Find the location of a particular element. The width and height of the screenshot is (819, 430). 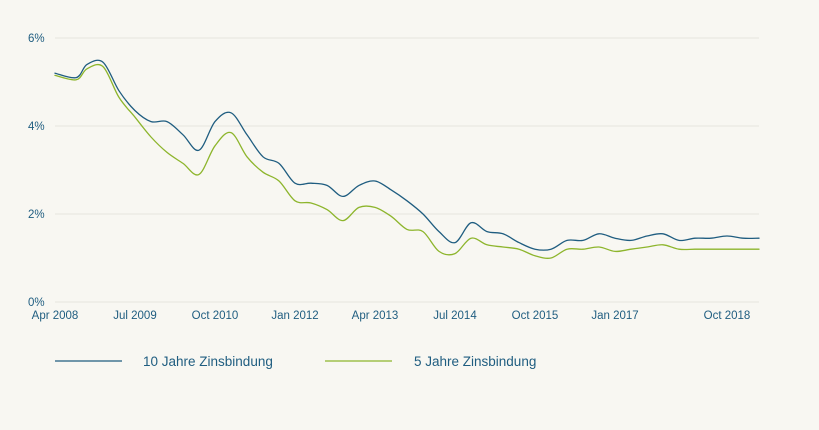

x-tick-label: Oct 2015 is located at coordinates (535, 316).